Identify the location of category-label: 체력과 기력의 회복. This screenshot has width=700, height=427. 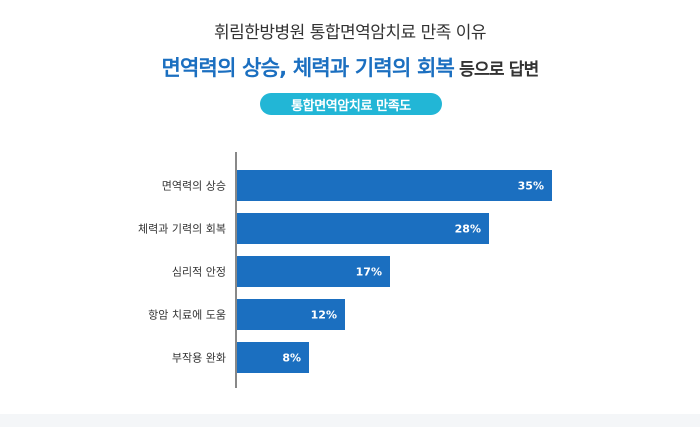
(182, 229).